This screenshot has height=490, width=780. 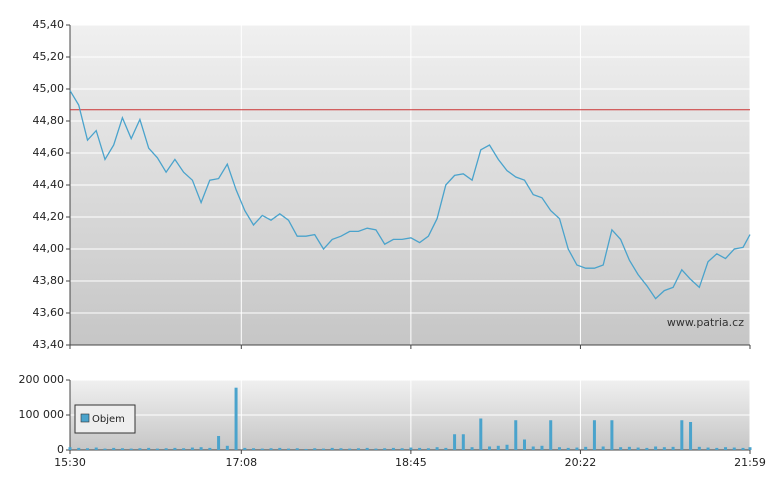 I want to click on x-tick-label: 21:59, so click(x=750, y=462).